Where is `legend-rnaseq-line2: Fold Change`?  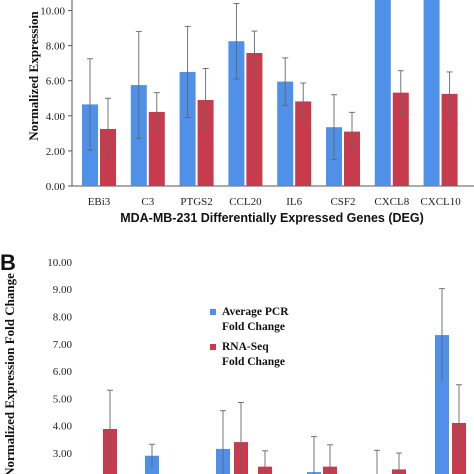
legend-rnaseq-line2: Fold Change is located at coordinates (253, 362).